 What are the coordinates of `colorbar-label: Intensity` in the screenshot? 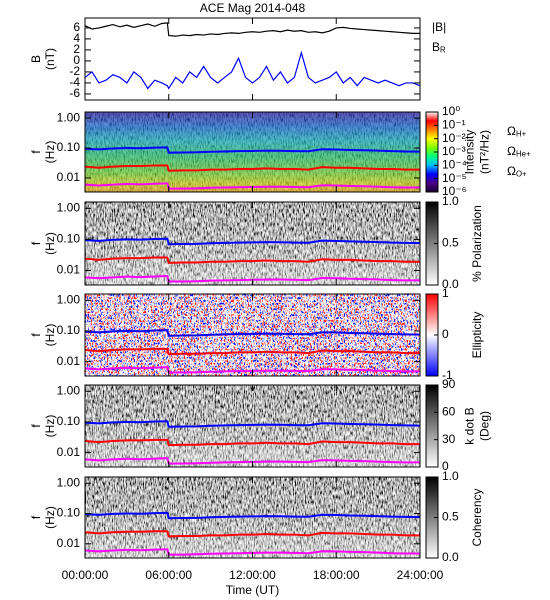 It's located at (470, 152).